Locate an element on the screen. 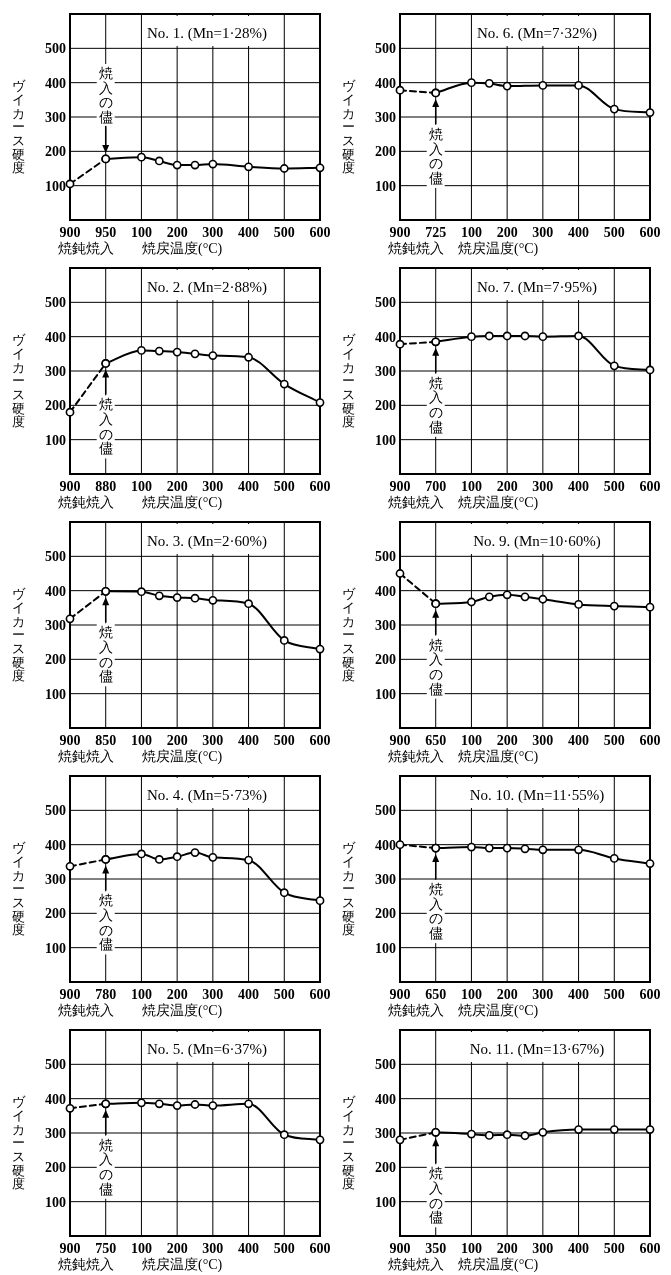 Image resolution: width=671 pixels, height=1275 pixels. text: No. 1. (Mn=1·28%) is located at coordinates (207, 33).